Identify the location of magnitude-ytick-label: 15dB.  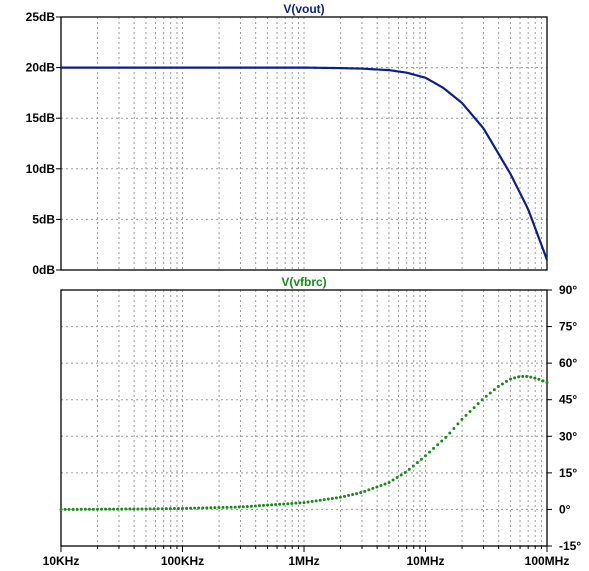
(41, 118).